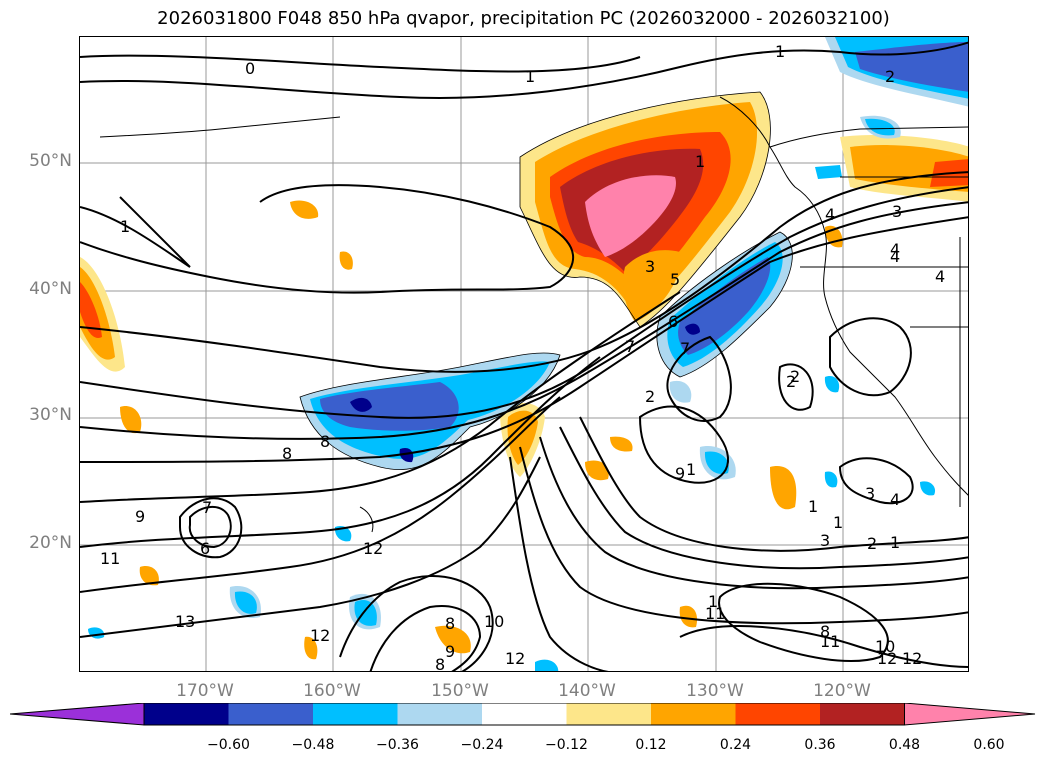 This screenshot has width=1047, height=765. What do you see at coordinates (651, 745) in the screenshot?
I see `colorbar-tick-label: 0.12` at bounding box center [651, 745].